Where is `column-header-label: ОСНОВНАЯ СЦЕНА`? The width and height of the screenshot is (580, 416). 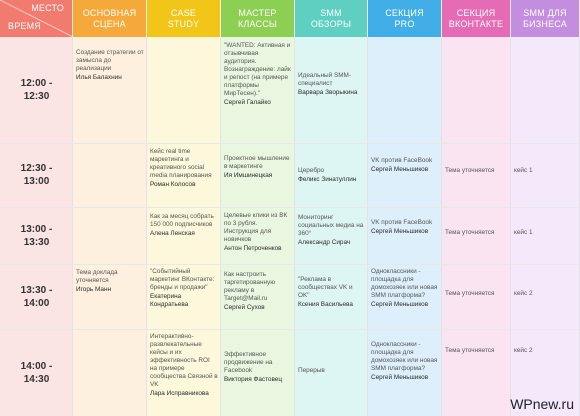 column-header-label: ОСНОВНАЯ СЦЕНА is located at coordinates (109, 18).